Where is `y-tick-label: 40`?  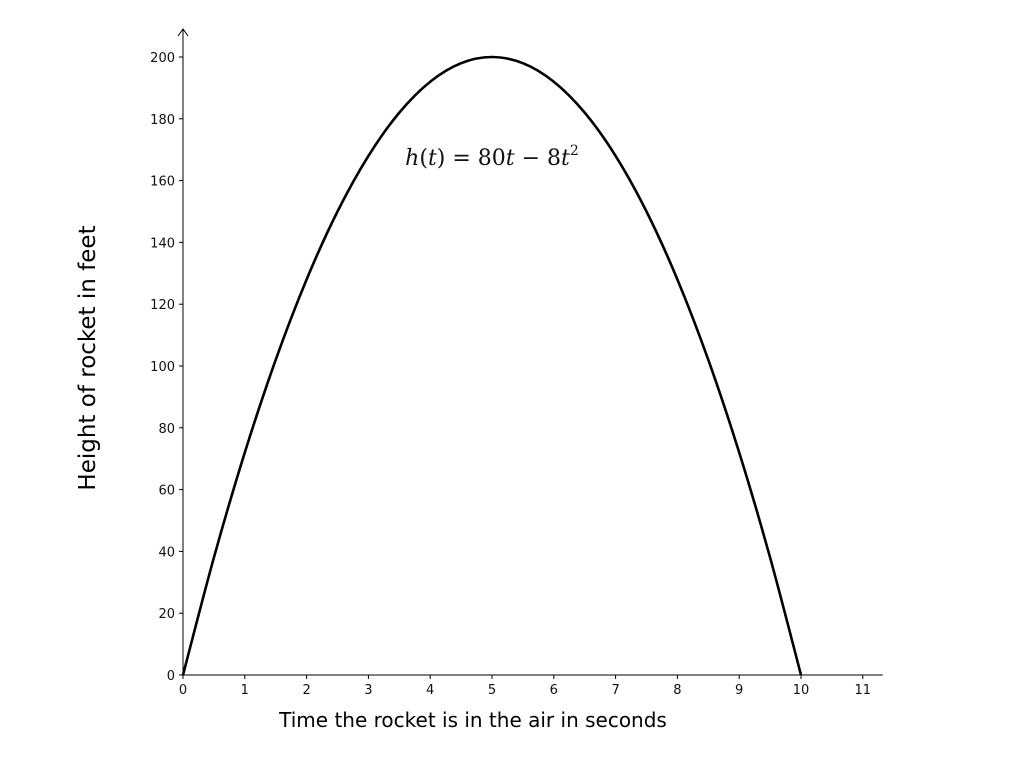 y-tick-label: 40 is located at coordinates (166, 552).